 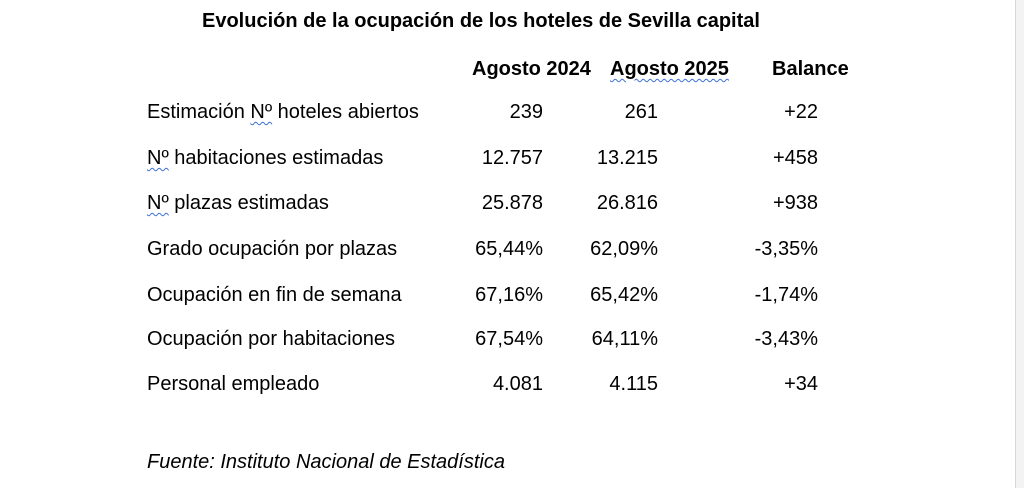 What do you see at coordinates (801, 384) in the screenshot?
I see `cell-balance: +34` at bounding box center [801, 384].